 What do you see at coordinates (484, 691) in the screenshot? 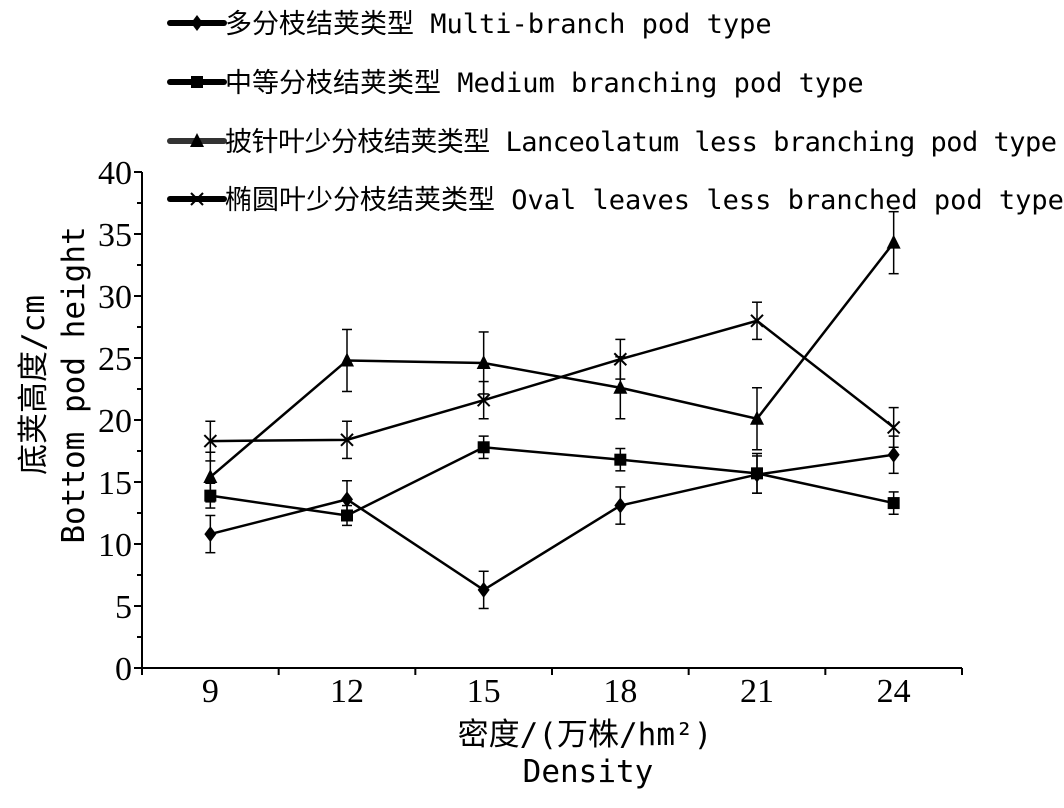
I see `x-tick-label: 15` at bounding box center [484, 691].